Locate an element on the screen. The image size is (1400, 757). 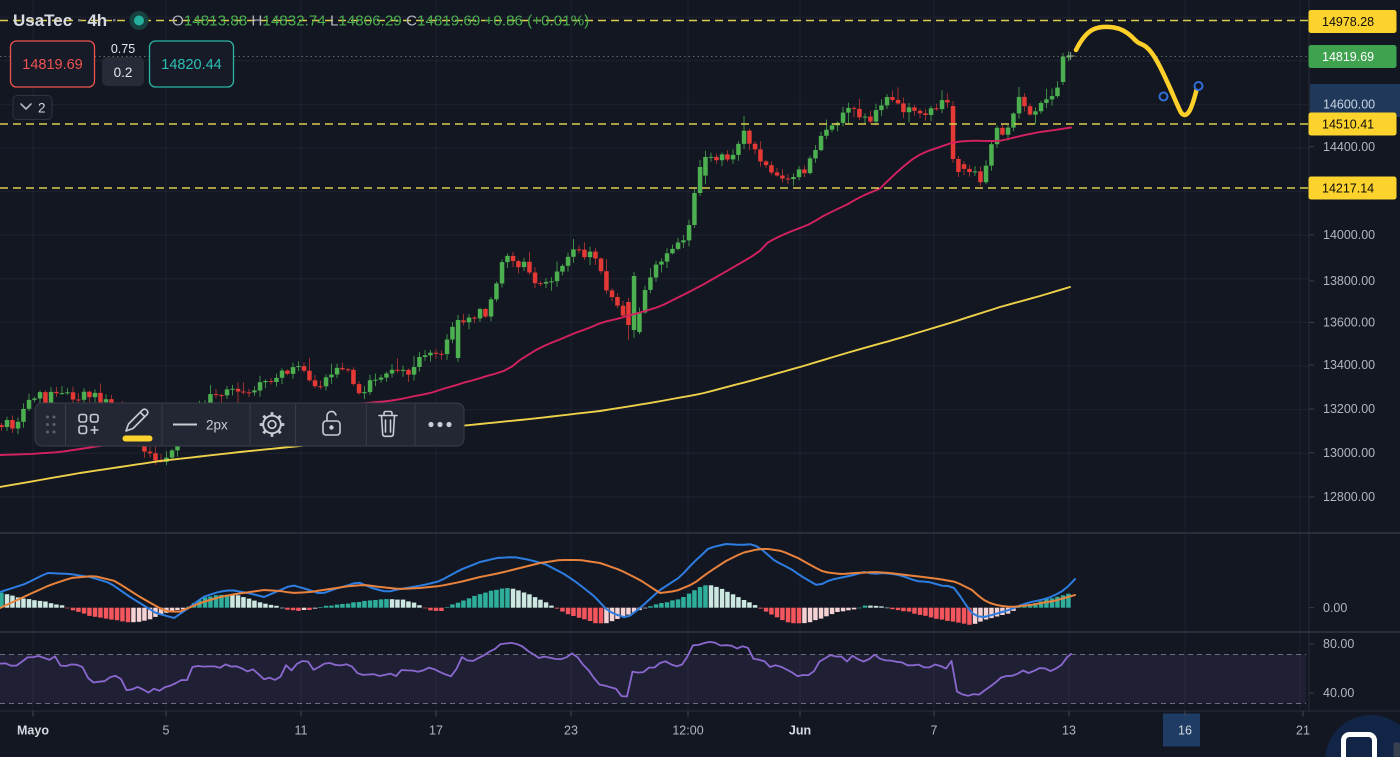
svg-text: 14510.41 is located at coordinates (1348, 125).